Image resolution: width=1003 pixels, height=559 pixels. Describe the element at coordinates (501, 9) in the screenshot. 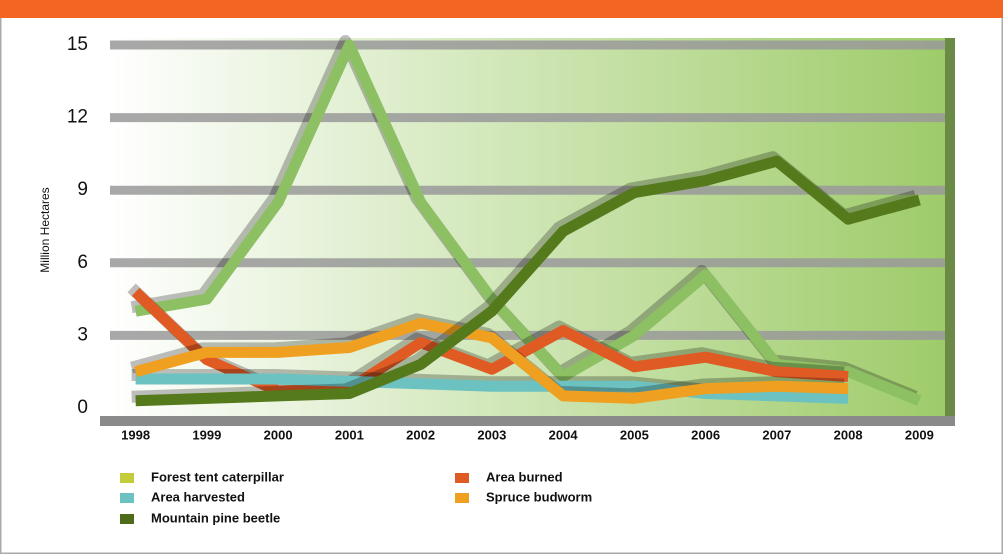

I see `top-bar` at that location.